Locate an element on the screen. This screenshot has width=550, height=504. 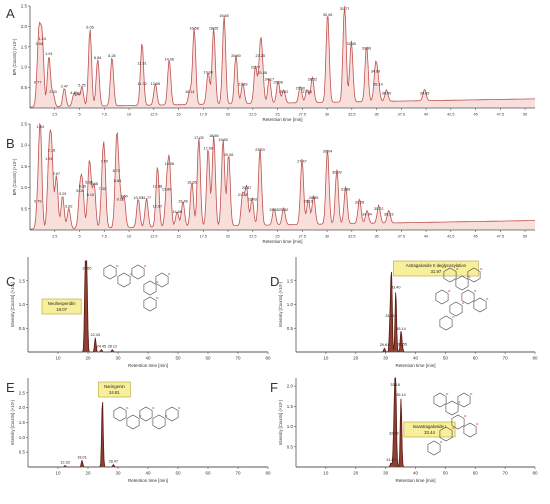
peak-label: 33.28 is located at coordinates (360, 202).